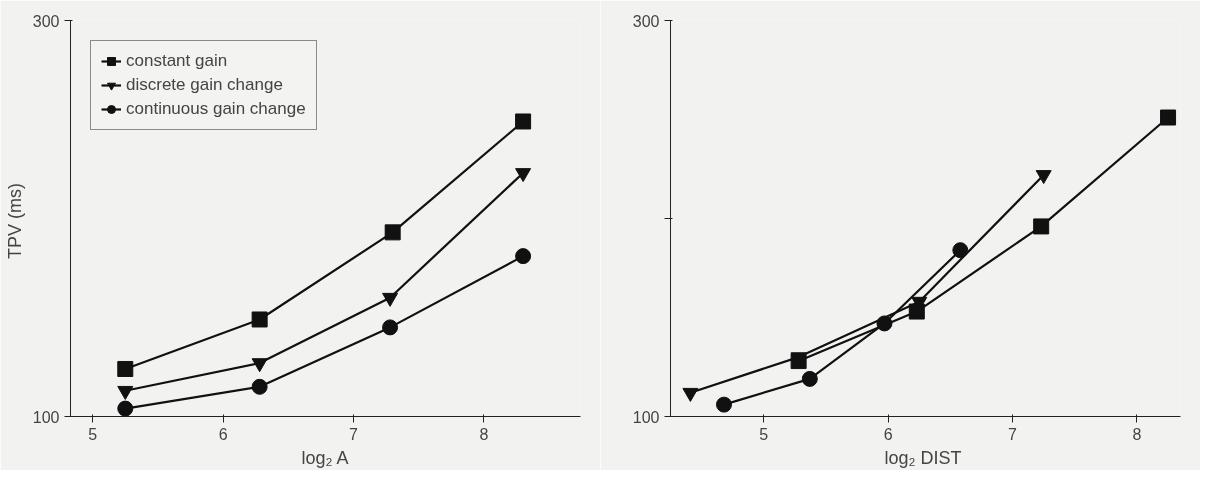 Image resolution: width=1219 pixels, height=481 pixels. I want to click on y-axis-title: TPV (ms), so click(14, 221).